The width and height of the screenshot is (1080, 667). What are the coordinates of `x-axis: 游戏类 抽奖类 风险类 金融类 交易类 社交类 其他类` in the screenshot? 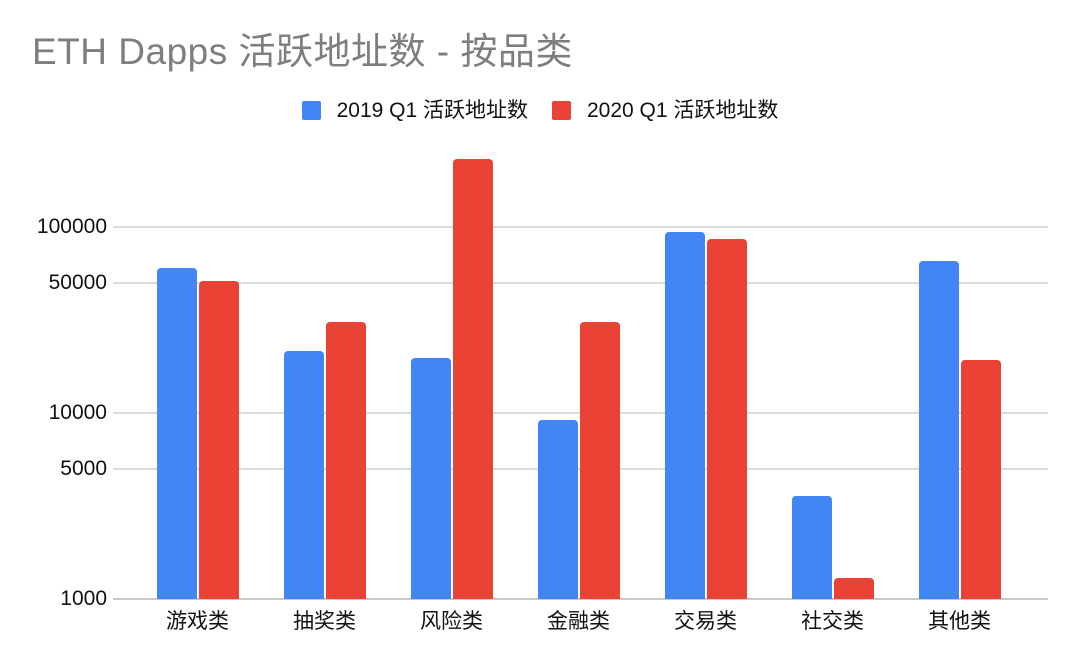 It's located at (578, 623).